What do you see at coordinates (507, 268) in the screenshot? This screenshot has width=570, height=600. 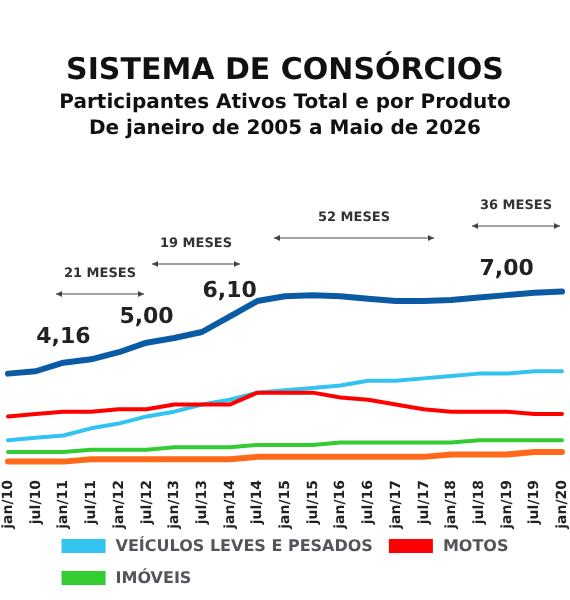 I see `data-label: 7,00` at bounding box center [507, 268].